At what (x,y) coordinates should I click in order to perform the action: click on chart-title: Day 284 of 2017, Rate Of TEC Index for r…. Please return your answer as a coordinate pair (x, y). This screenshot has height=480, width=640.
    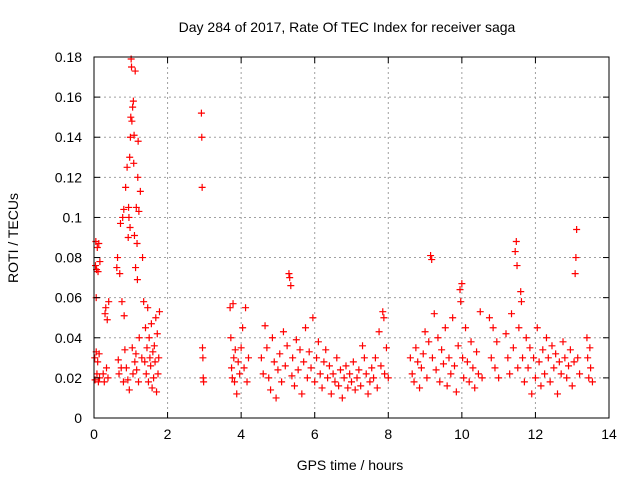
    Looking at the image, I should click on (347, 27).